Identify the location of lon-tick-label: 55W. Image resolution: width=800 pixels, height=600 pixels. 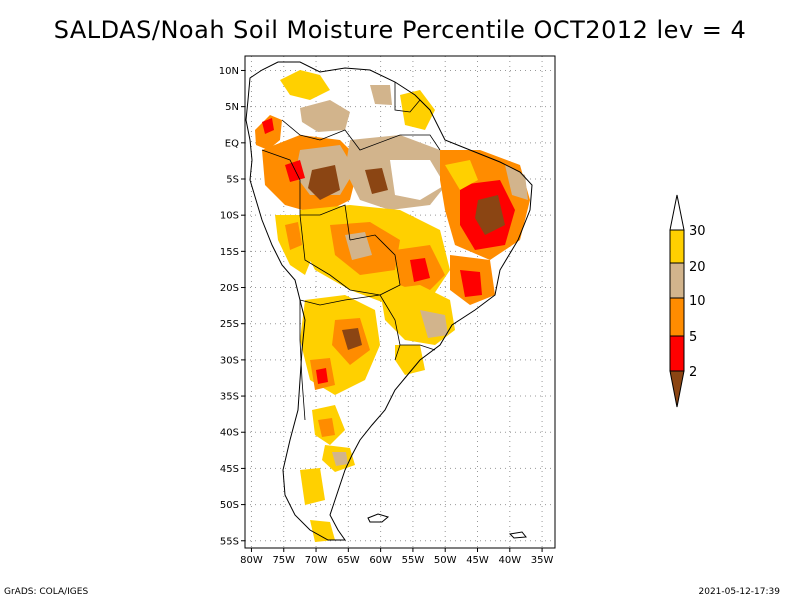
(413, 560).